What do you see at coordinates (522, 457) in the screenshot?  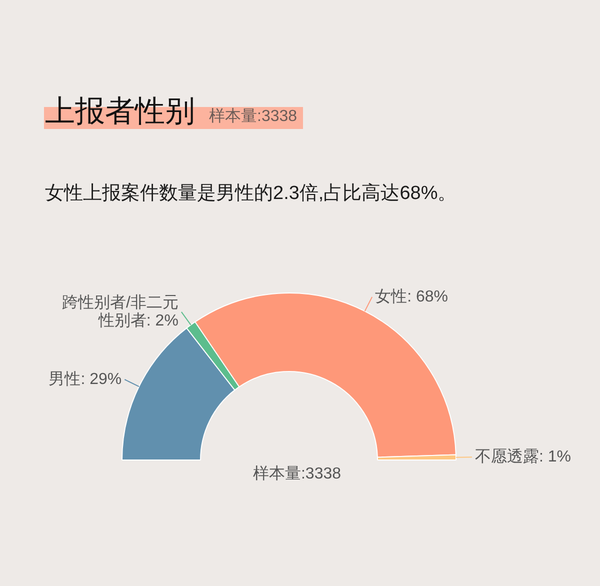 I see `slice-label: 不愿透露: 1%` at bounding box center [522, 457].